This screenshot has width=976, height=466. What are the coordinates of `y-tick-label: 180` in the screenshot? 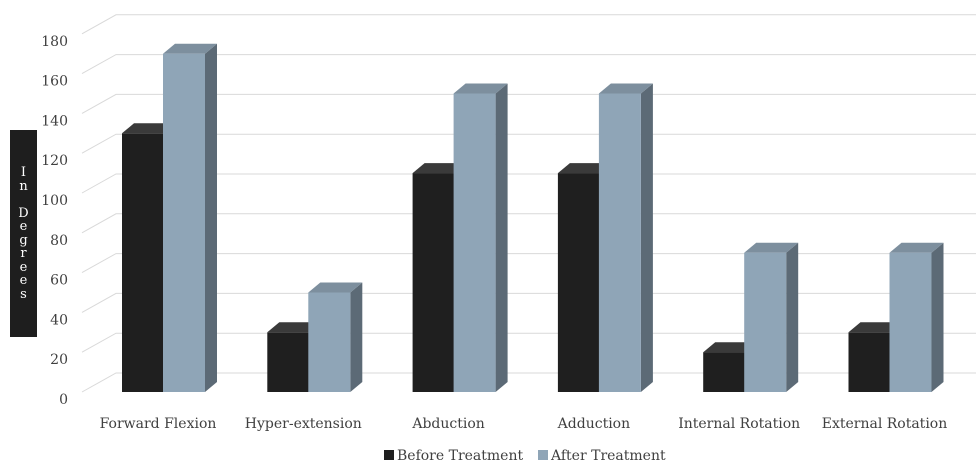 It's located at (54, 42).